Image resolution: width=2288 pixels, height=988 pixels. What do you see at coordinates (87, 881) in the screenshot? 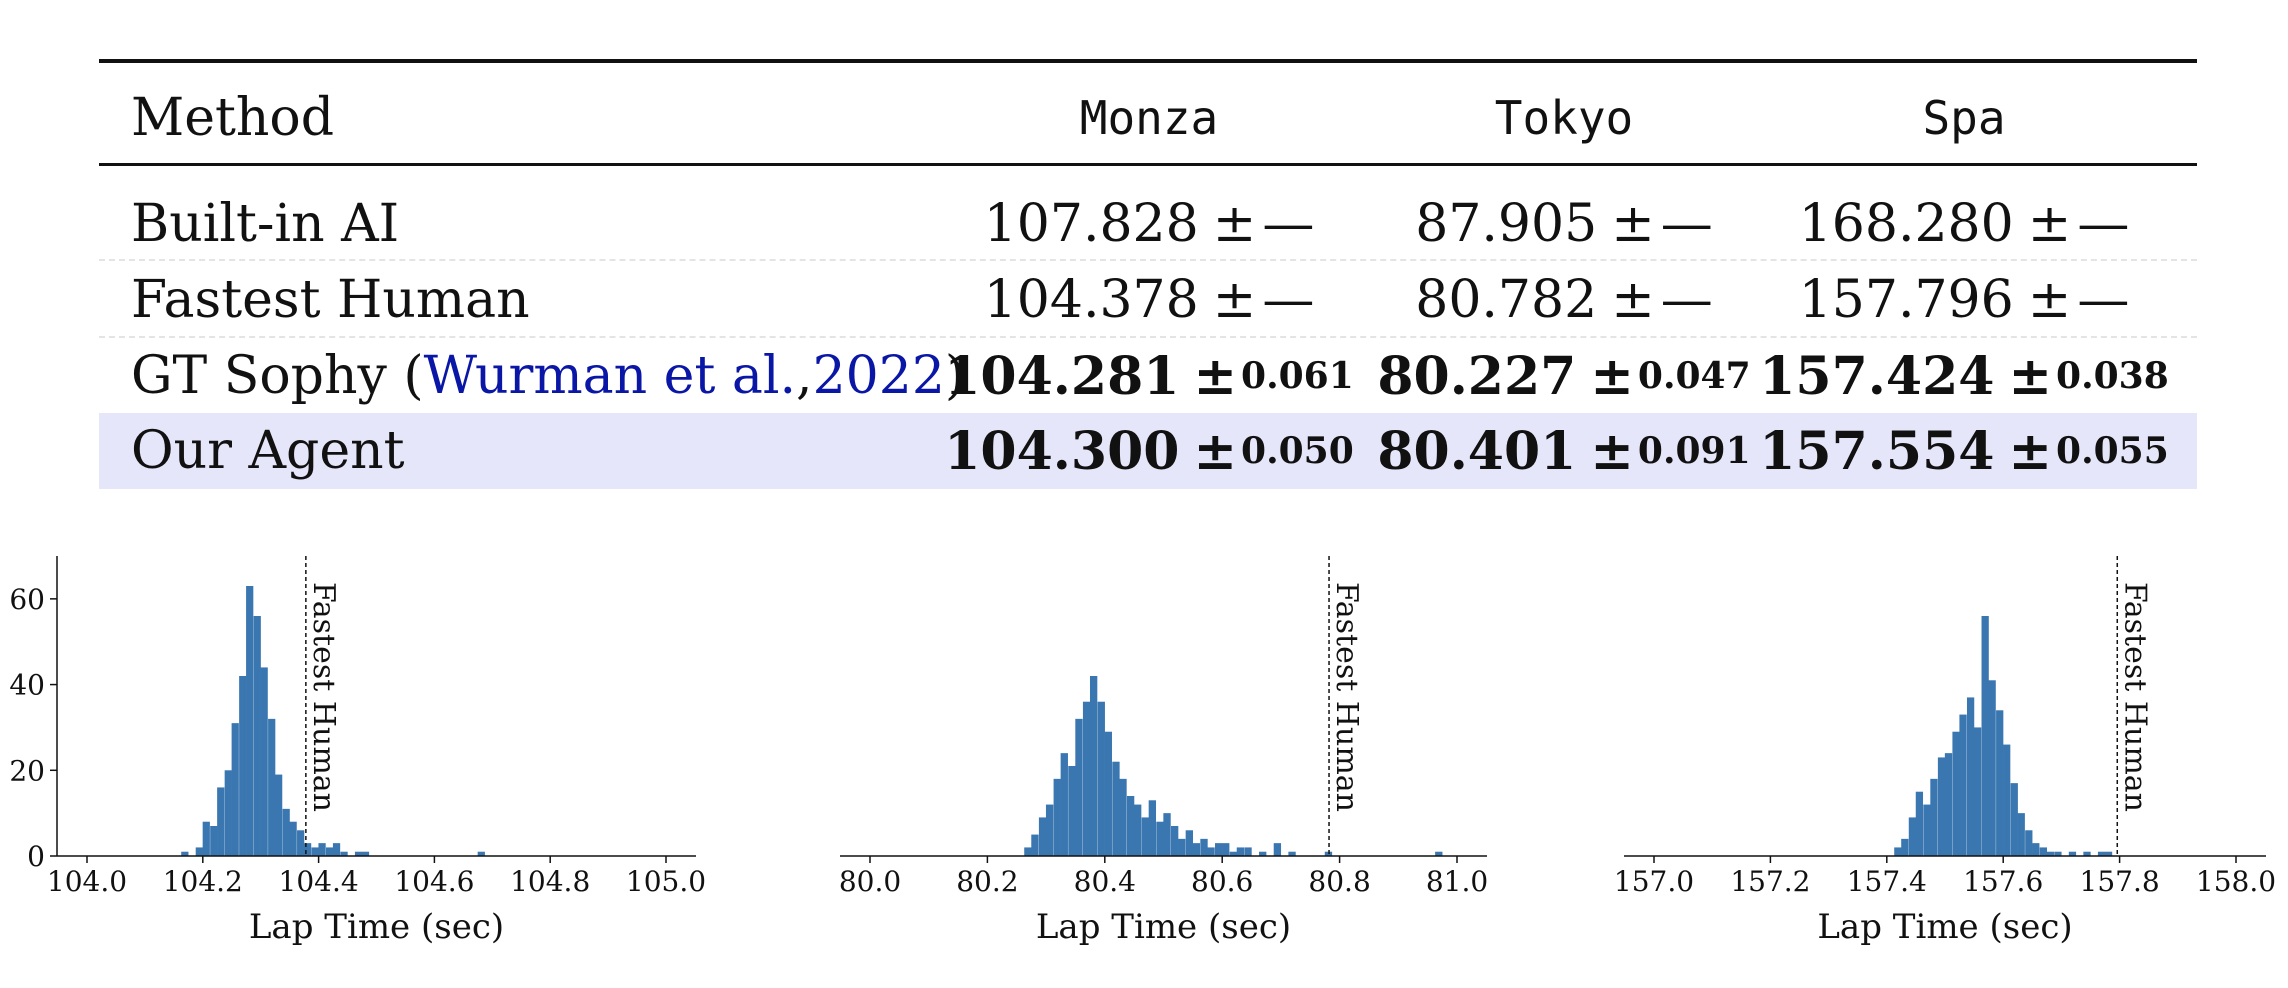
I see `x-tick-label: 104.0` at bounding box center [87, 881].